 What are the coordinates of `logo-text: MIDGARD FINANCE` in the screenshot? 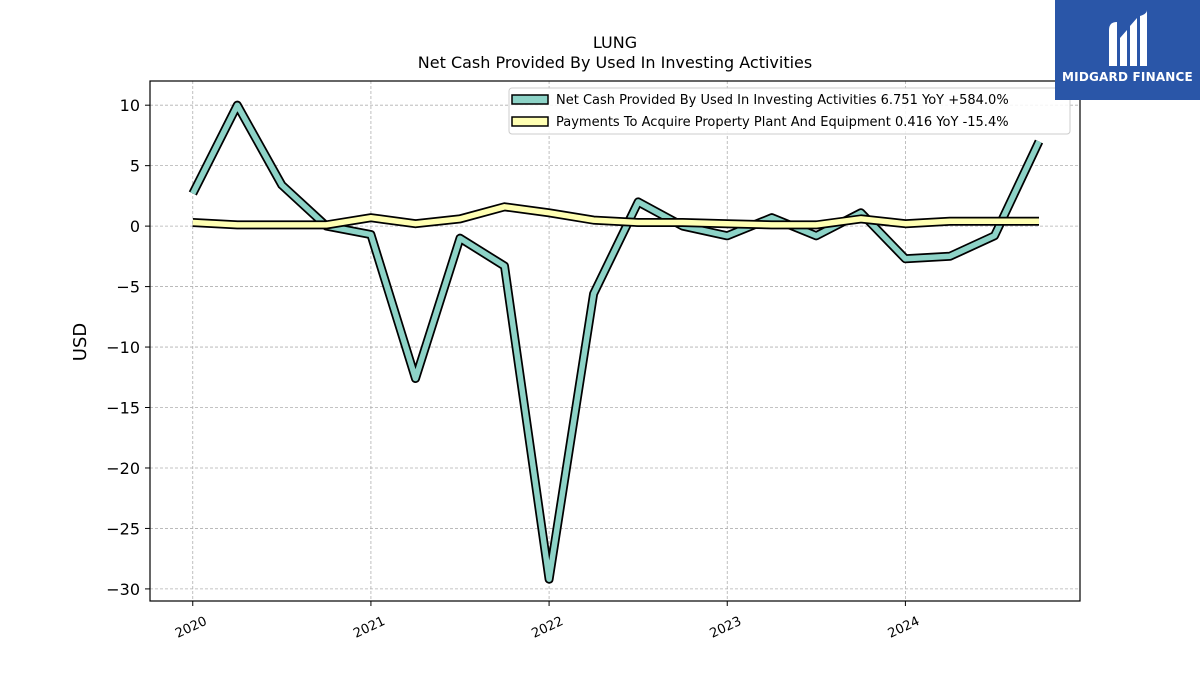 It's located at (1127, 77).